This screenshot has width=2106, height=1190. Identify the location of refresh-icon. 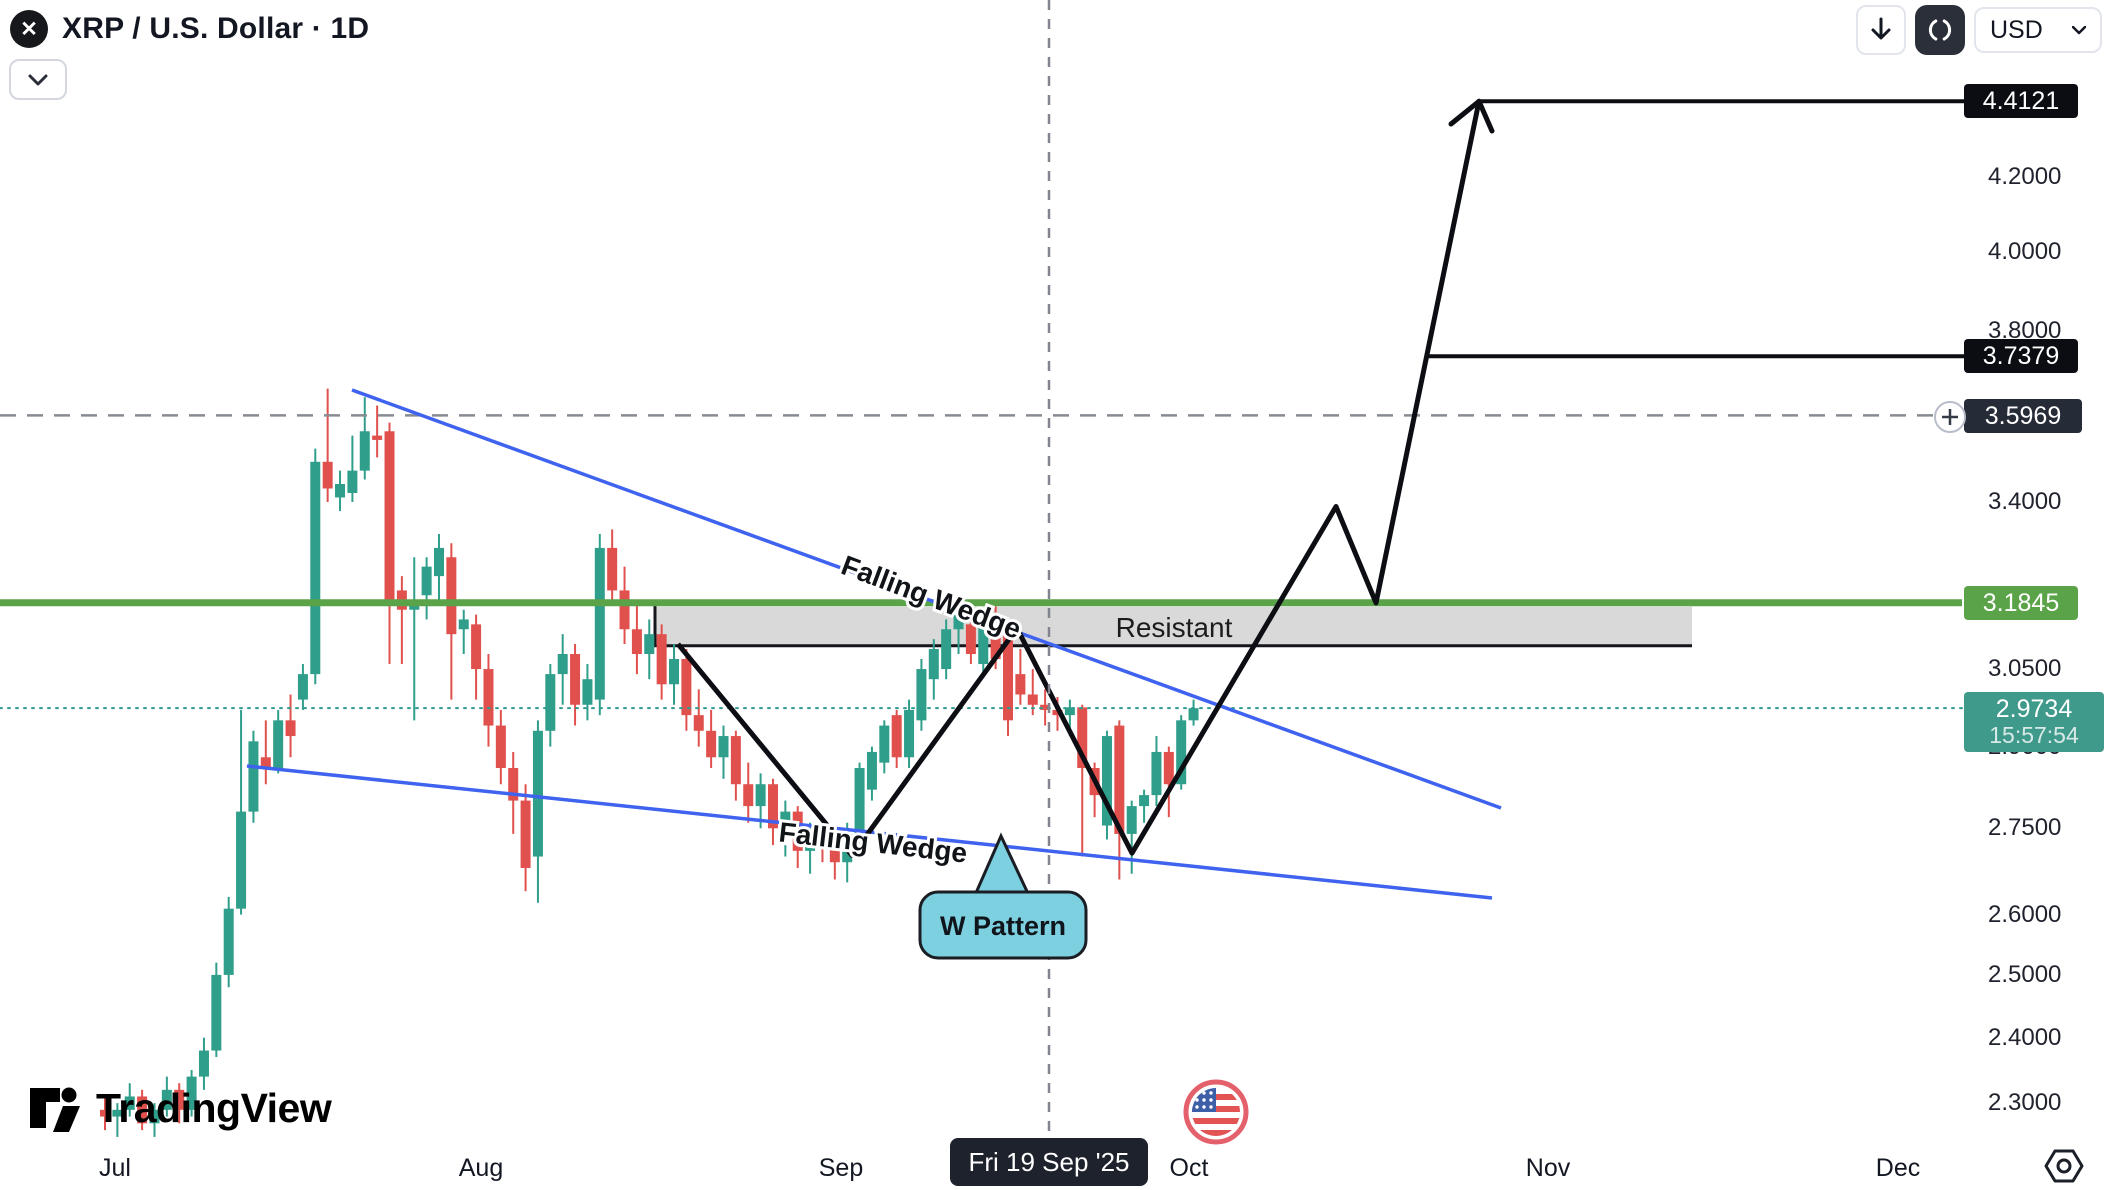
(1940, 30).